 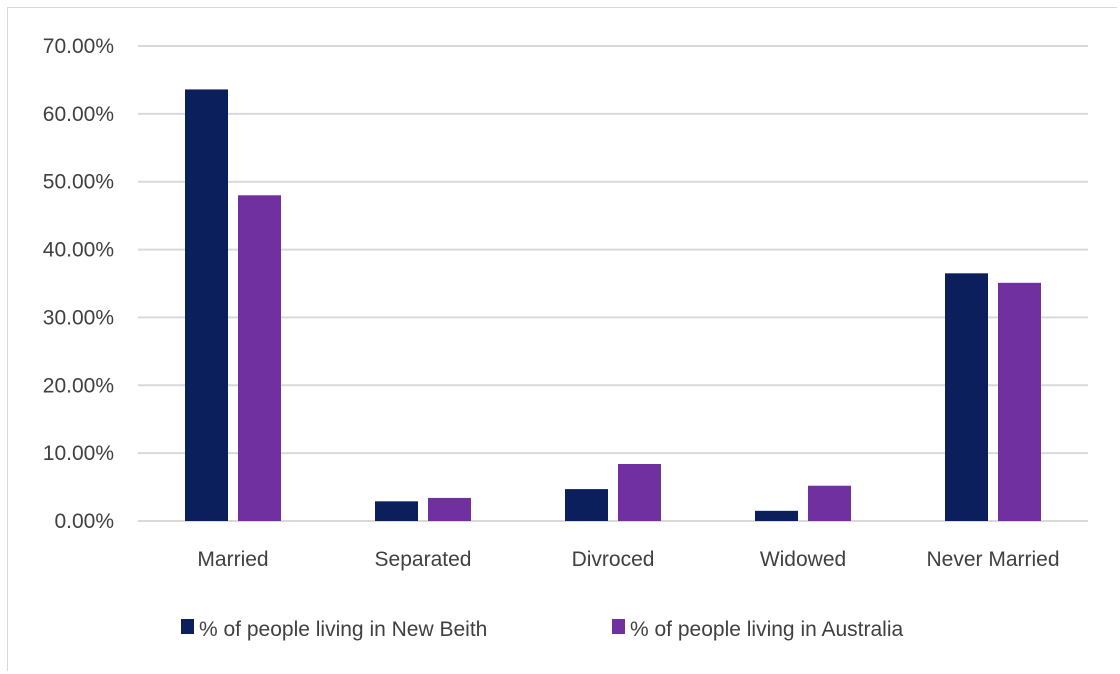 What do you see at coordinates (613, 559) in the screenshot?
I see `x-category-label: Divroced` at bounding box center [613, 559].